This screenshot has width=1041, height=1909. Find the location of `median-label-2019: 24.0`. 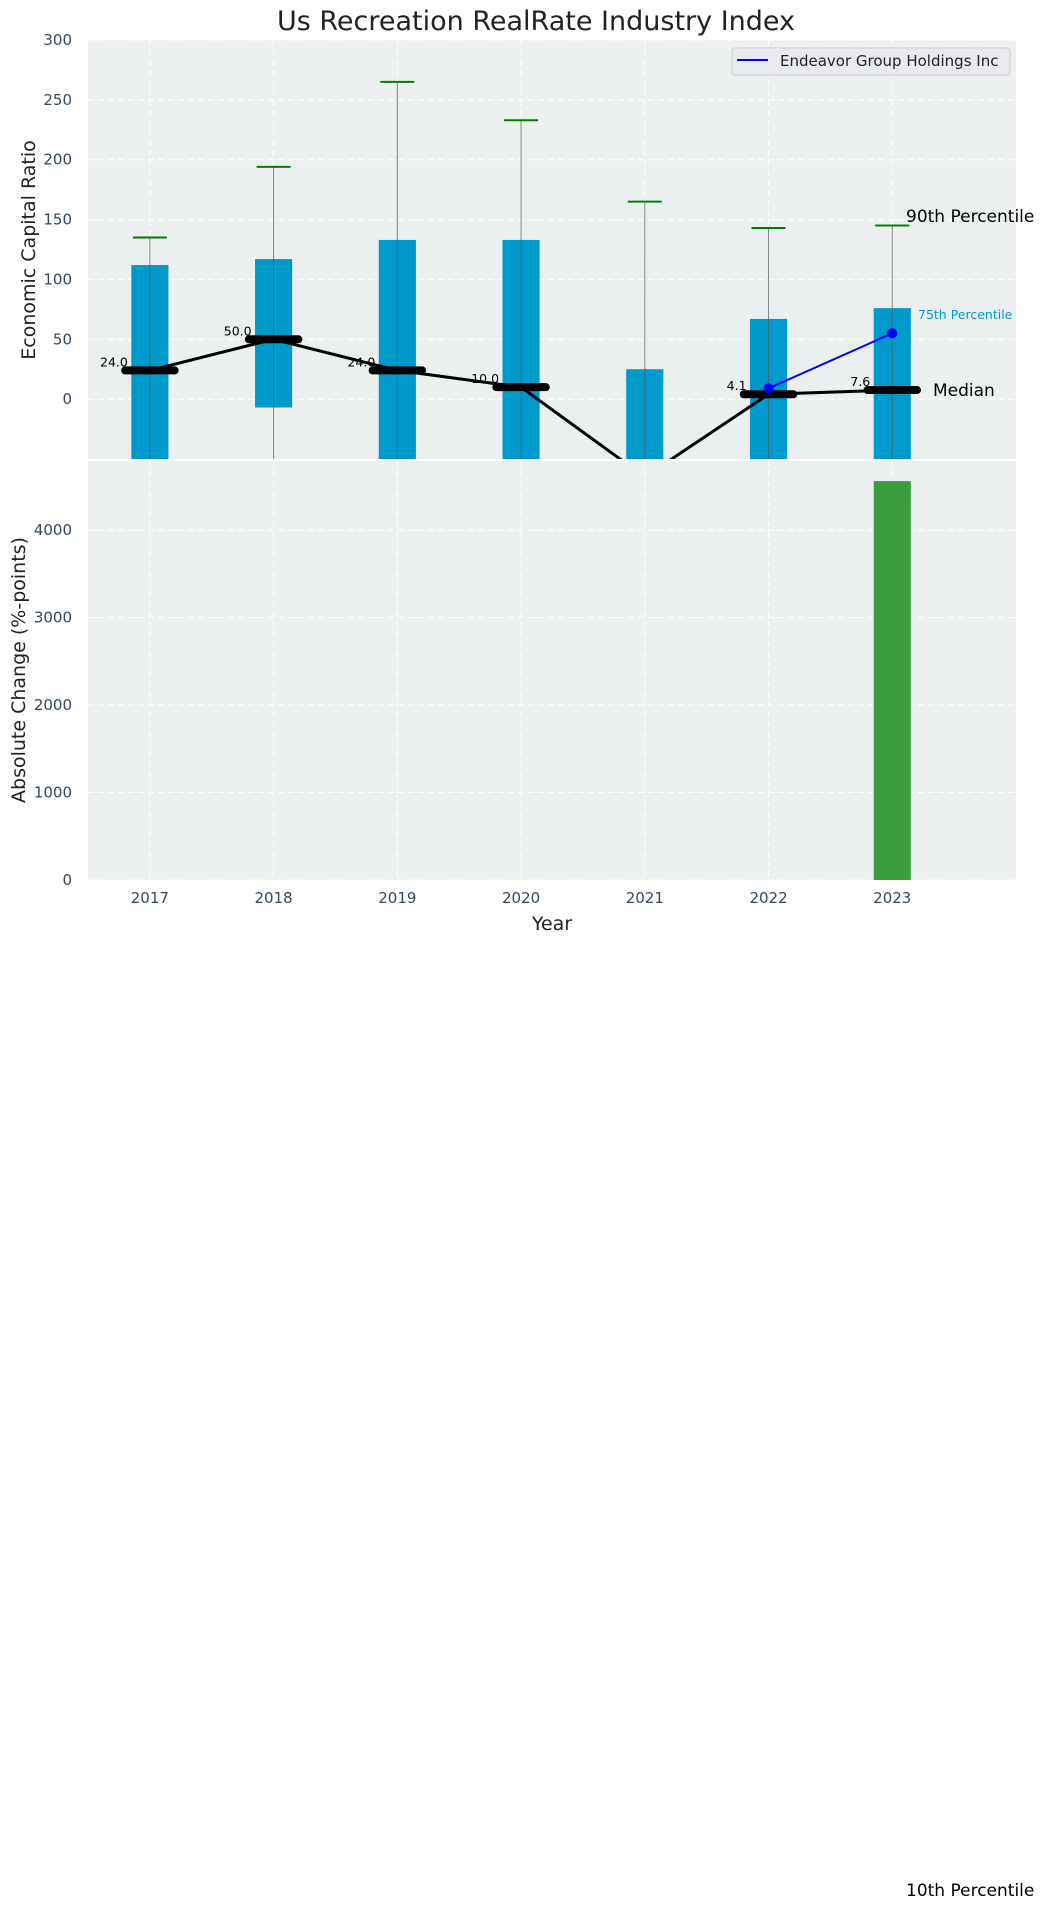

median-label-2019: 24.0 is located at coordinates (361, 361).